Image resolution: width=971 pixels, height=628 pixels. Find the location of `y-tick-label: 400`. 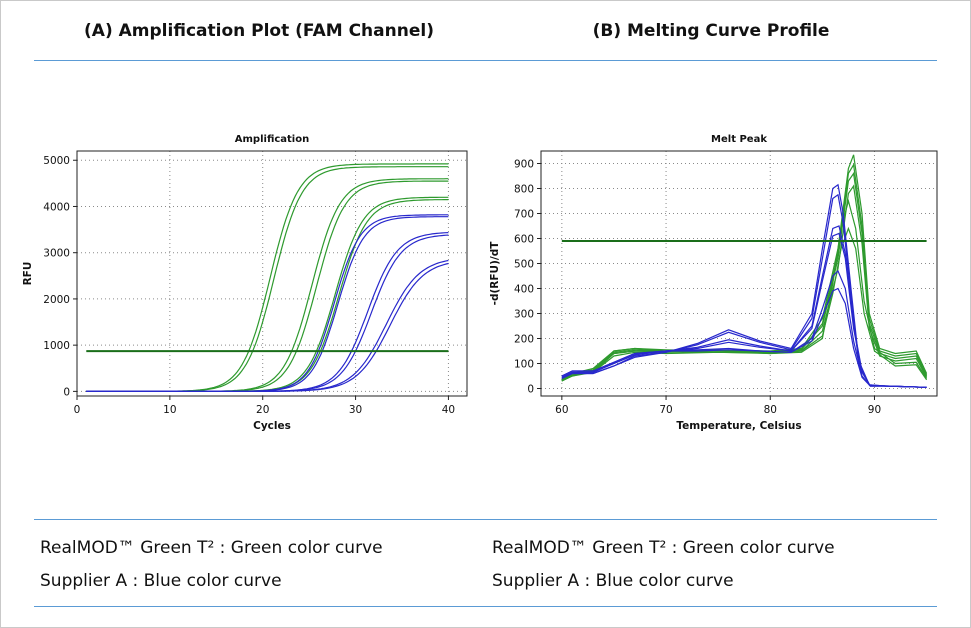

y-tick-label: 400 is located at coordinates (524, 290).